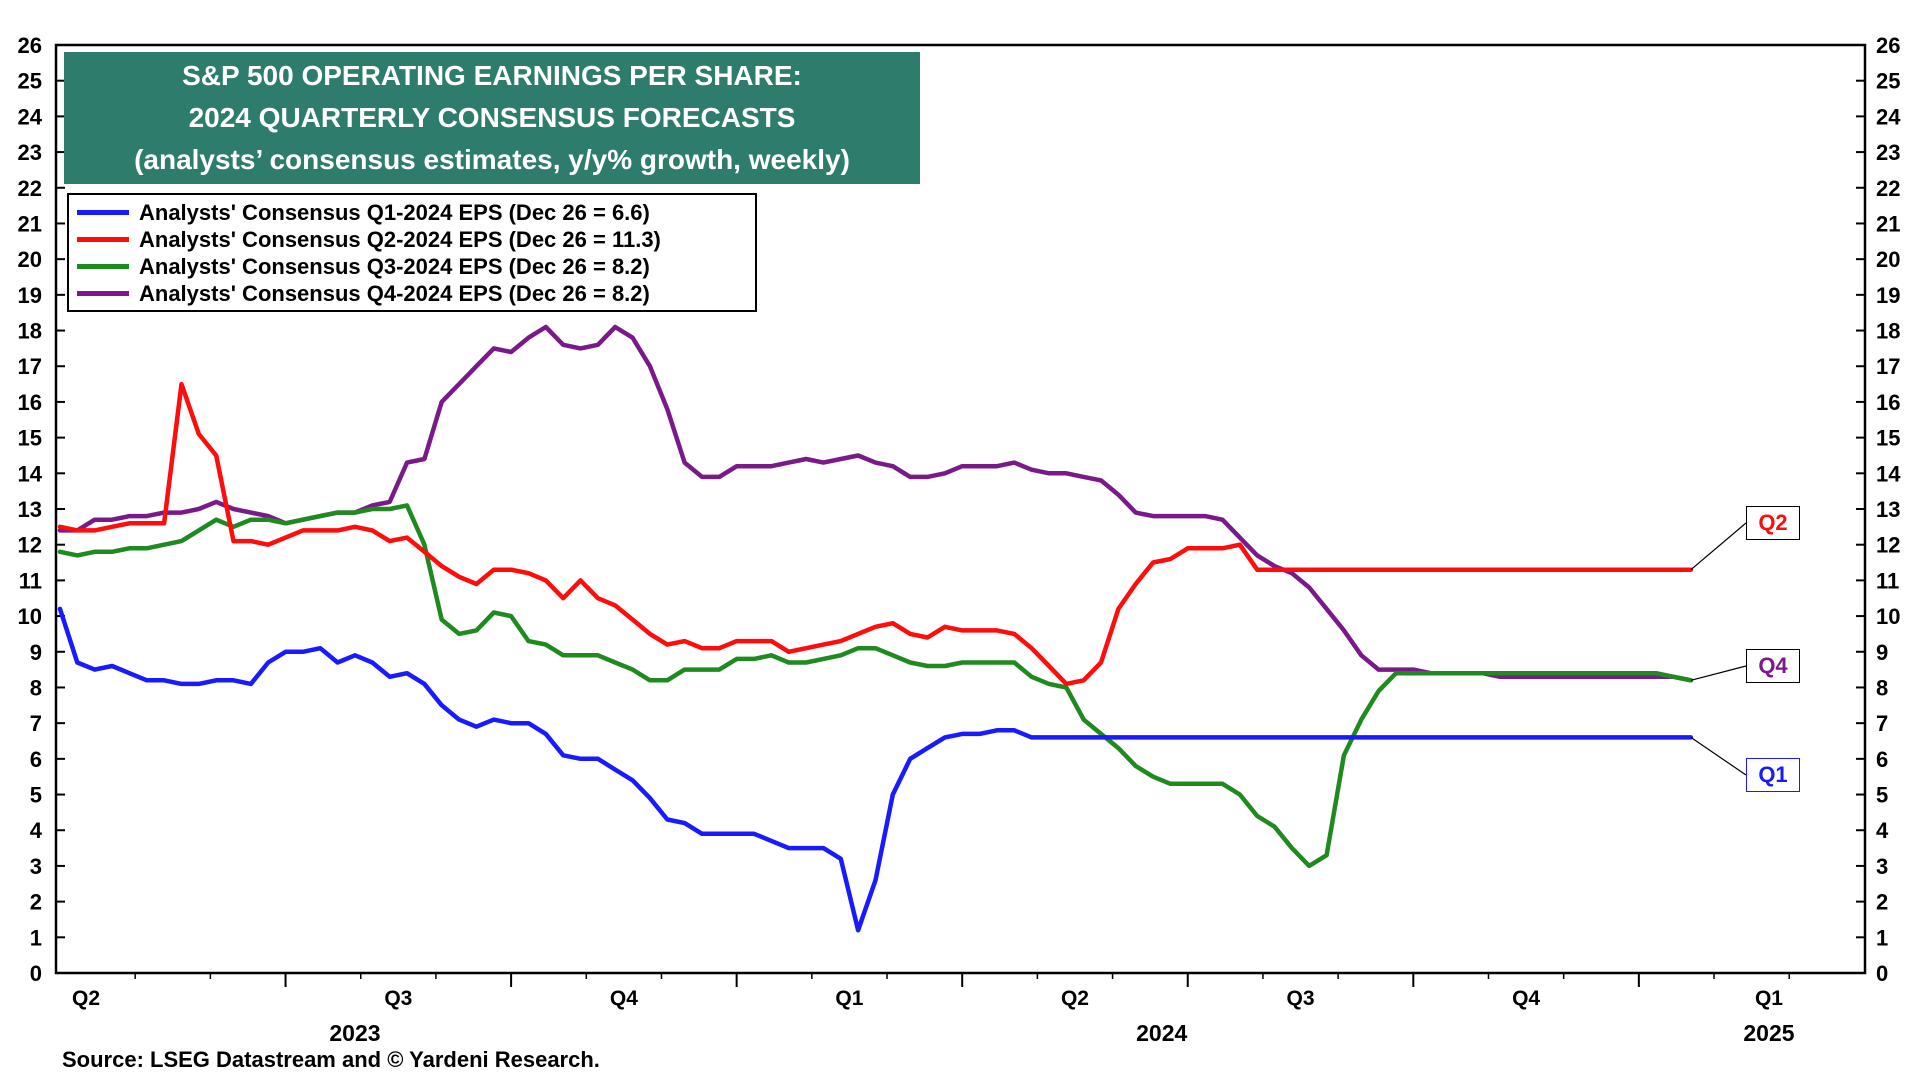  What do you see at coordinates (927, 998) in the screenshot?
I see `x-quarter-labels: Q2 Q3 Q4 Q1 Q2 Q3 Q4 Q1` at bounding box center [927, 998].